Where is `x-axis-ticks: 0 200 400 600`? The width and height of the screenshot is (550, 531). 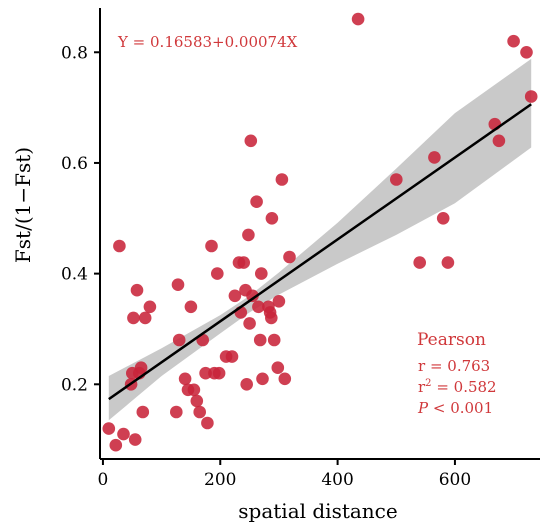
x-axis-ticks: 0 200 400 600 is located at coordinates (284, 474).